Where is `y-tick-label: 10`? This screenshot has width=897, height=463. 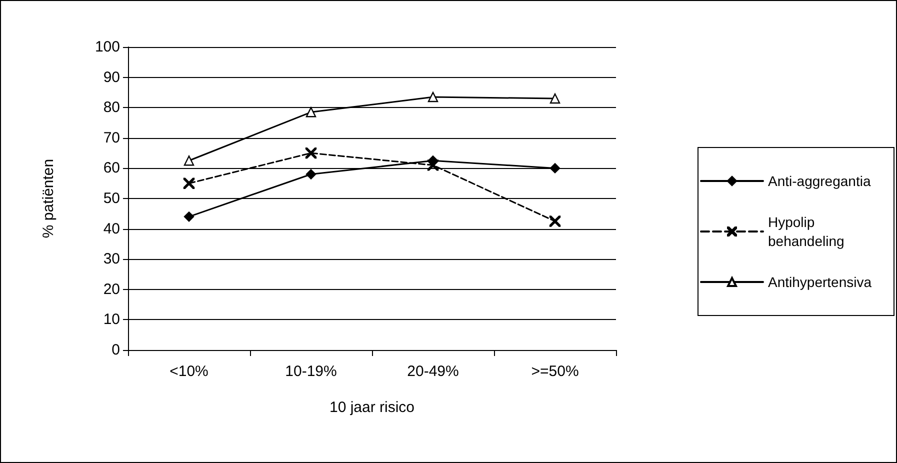 y-tick-label: 10 is located at coordinates (111, 319).